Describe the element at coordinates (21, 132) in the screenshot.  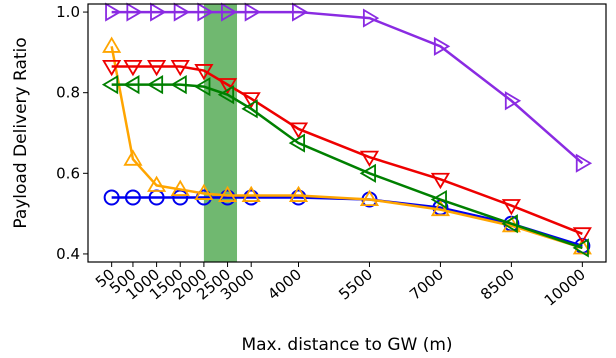
I see `y-axis-title: Payload Delivery Ratio` at that location.